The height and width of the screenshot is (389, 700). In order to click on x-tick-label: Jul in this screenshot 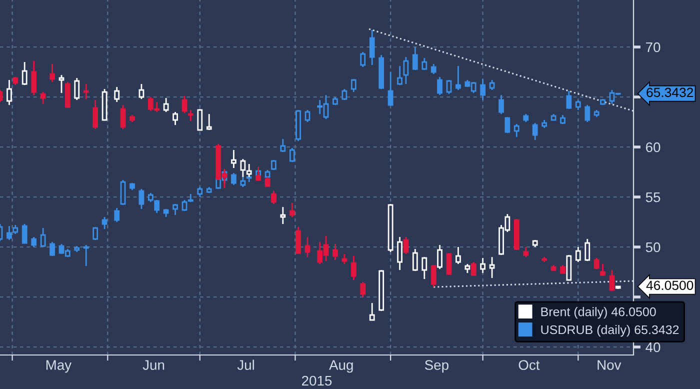, I will do `click(245, 365)`.